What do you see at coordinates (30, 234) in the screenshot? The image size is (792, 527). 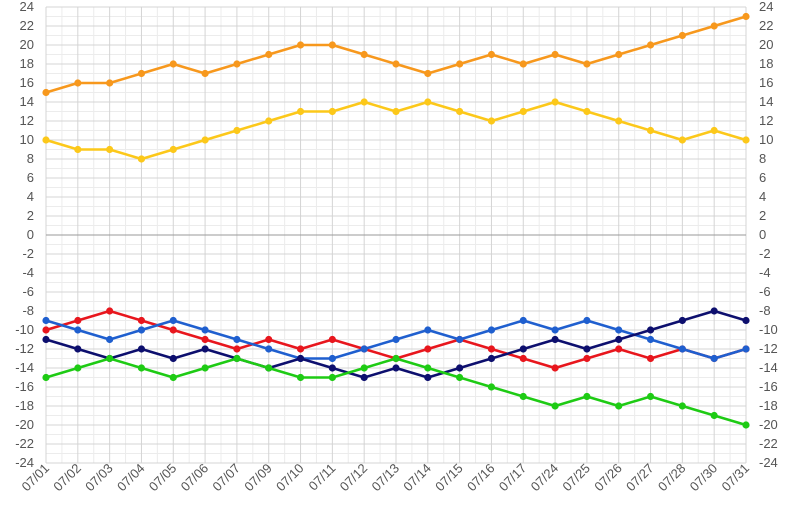 I see `y-tick-label-left: 0` at bounding box center [30, 234].